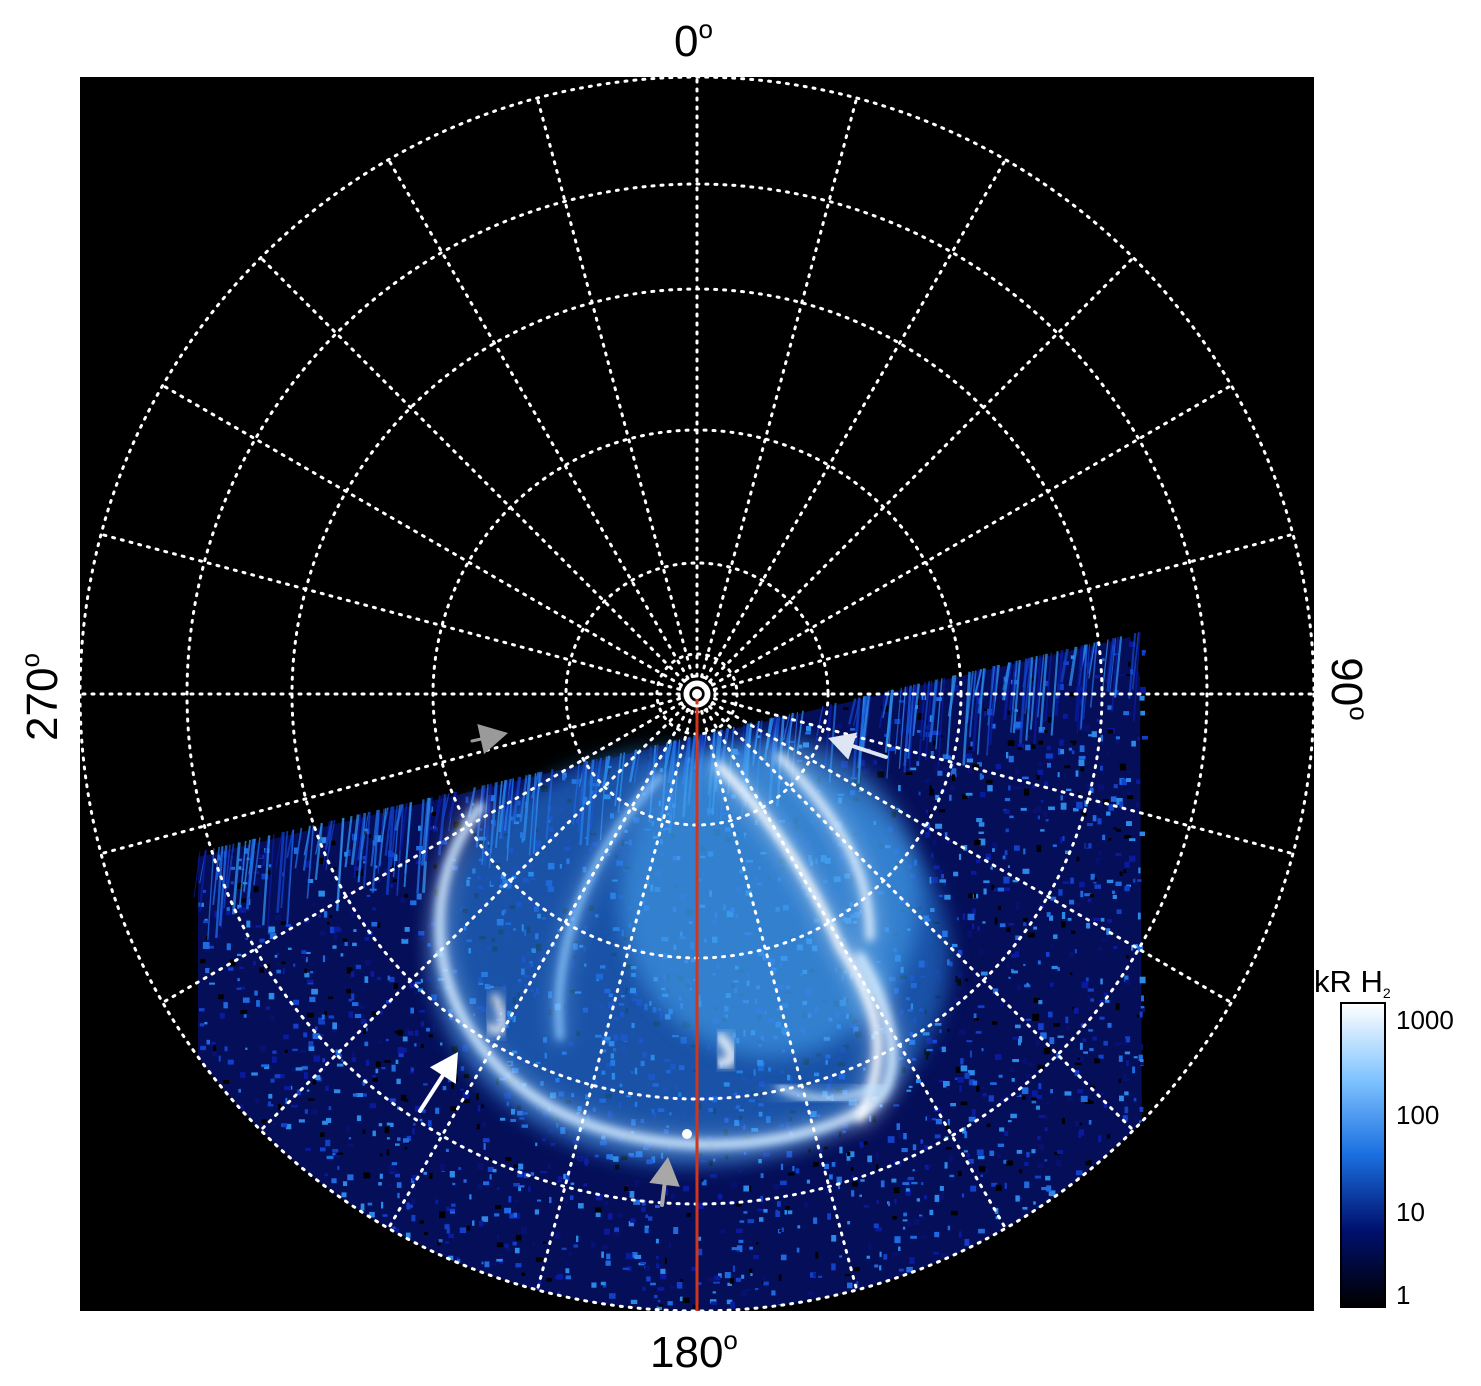 The width and height of the screenshot is (1481, 1386). What do you see at coordinates (687, 1352) in the screenshot?
I see `label-value: 180` at bounding box center [687, 1352].